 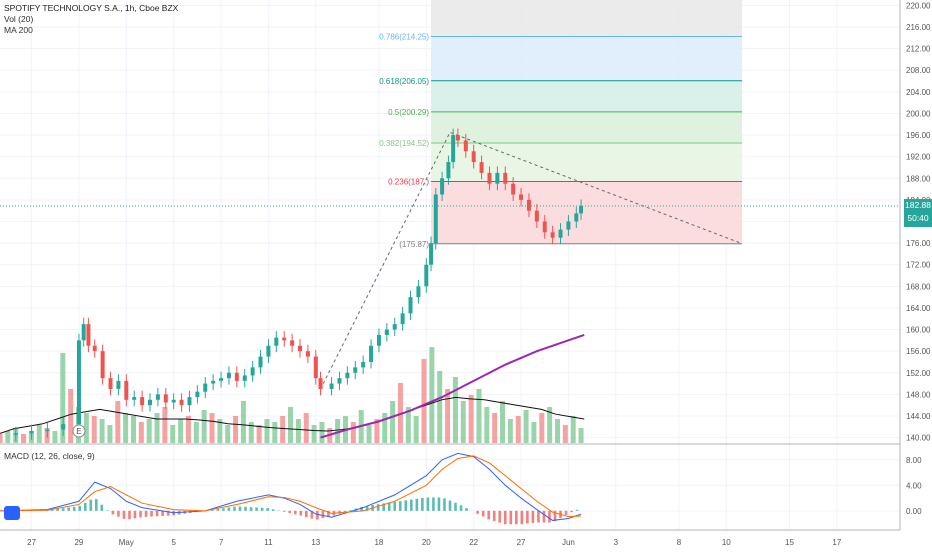 I want to click on y-tick-label: 200.00, so click(x=918, y=113).